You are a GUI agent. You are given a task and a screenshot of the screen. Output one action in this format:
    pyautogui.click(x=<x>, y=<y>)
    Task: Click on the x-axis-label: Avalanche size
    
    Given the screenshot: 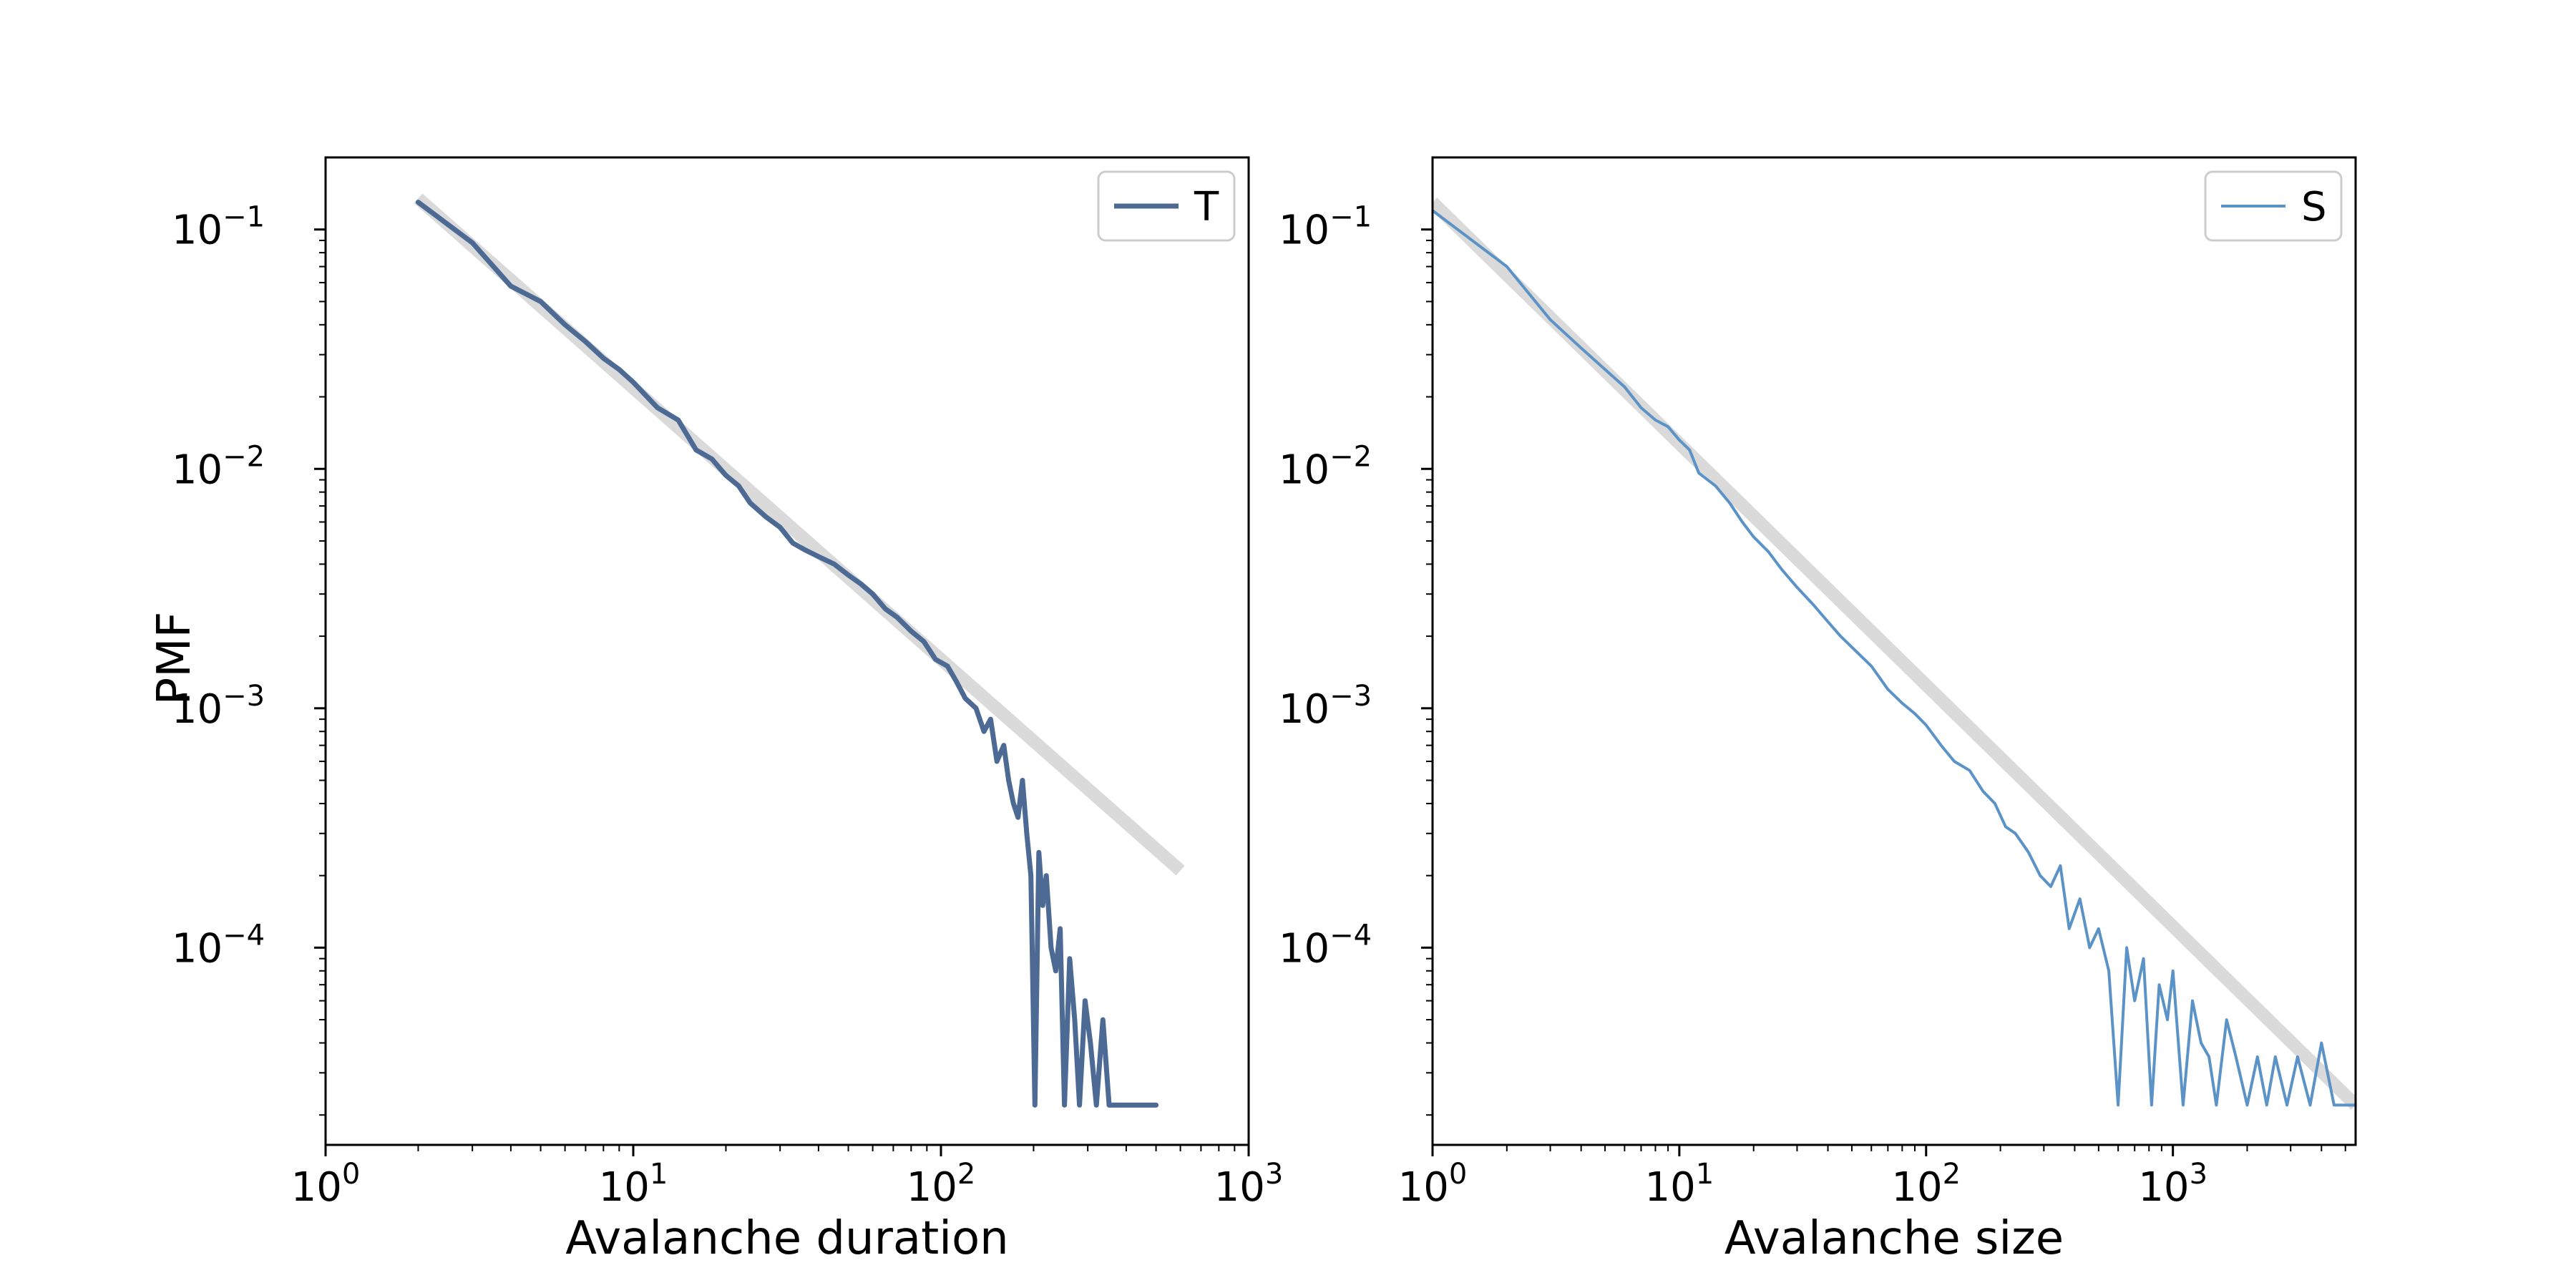 What is the action you would take?
    pyautogui.click(x=1894, y=1238)
    